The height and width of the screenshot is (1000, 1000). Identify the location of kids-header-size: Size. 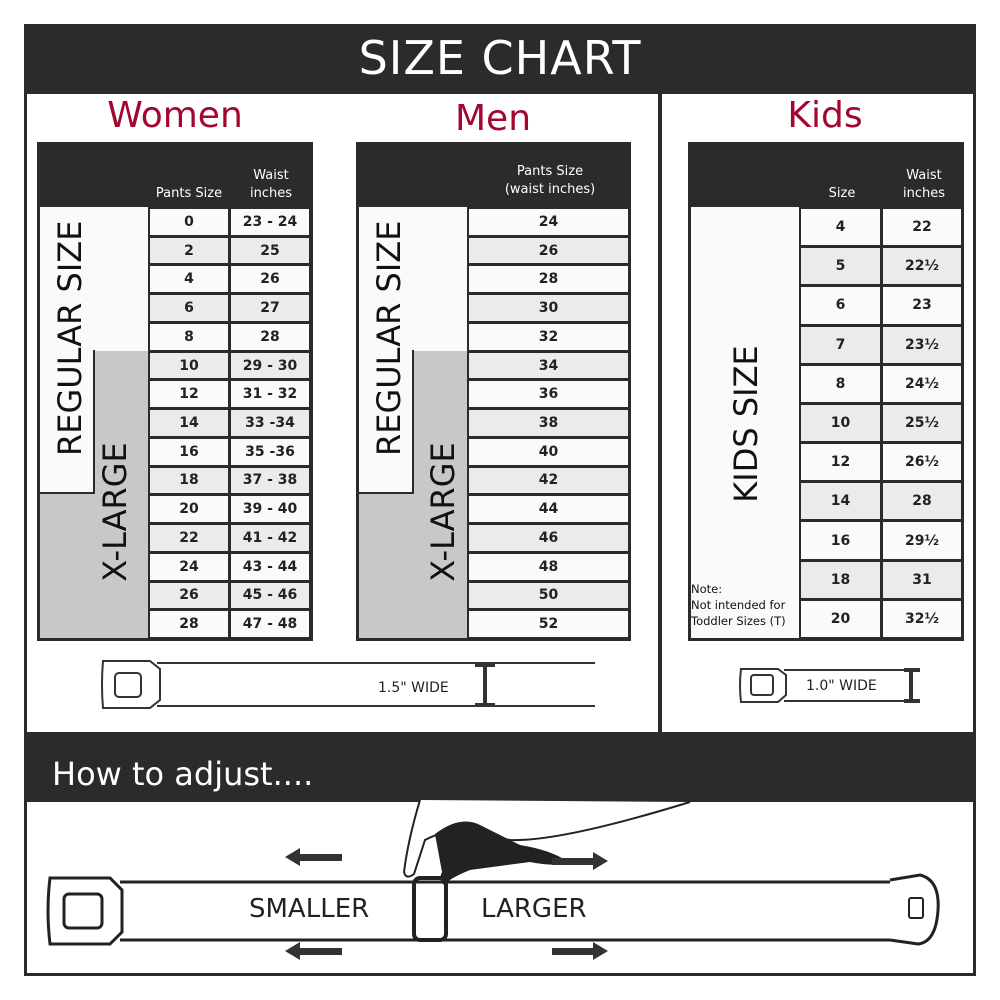
(842, 193).